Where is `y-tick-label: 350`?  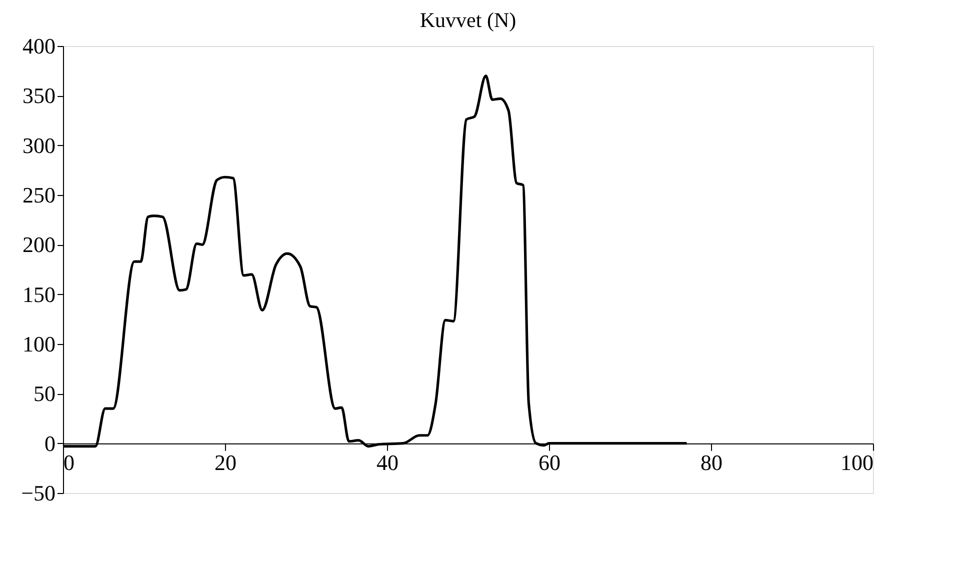
y-tick-label: 350 is located at coordinates (39, 95).